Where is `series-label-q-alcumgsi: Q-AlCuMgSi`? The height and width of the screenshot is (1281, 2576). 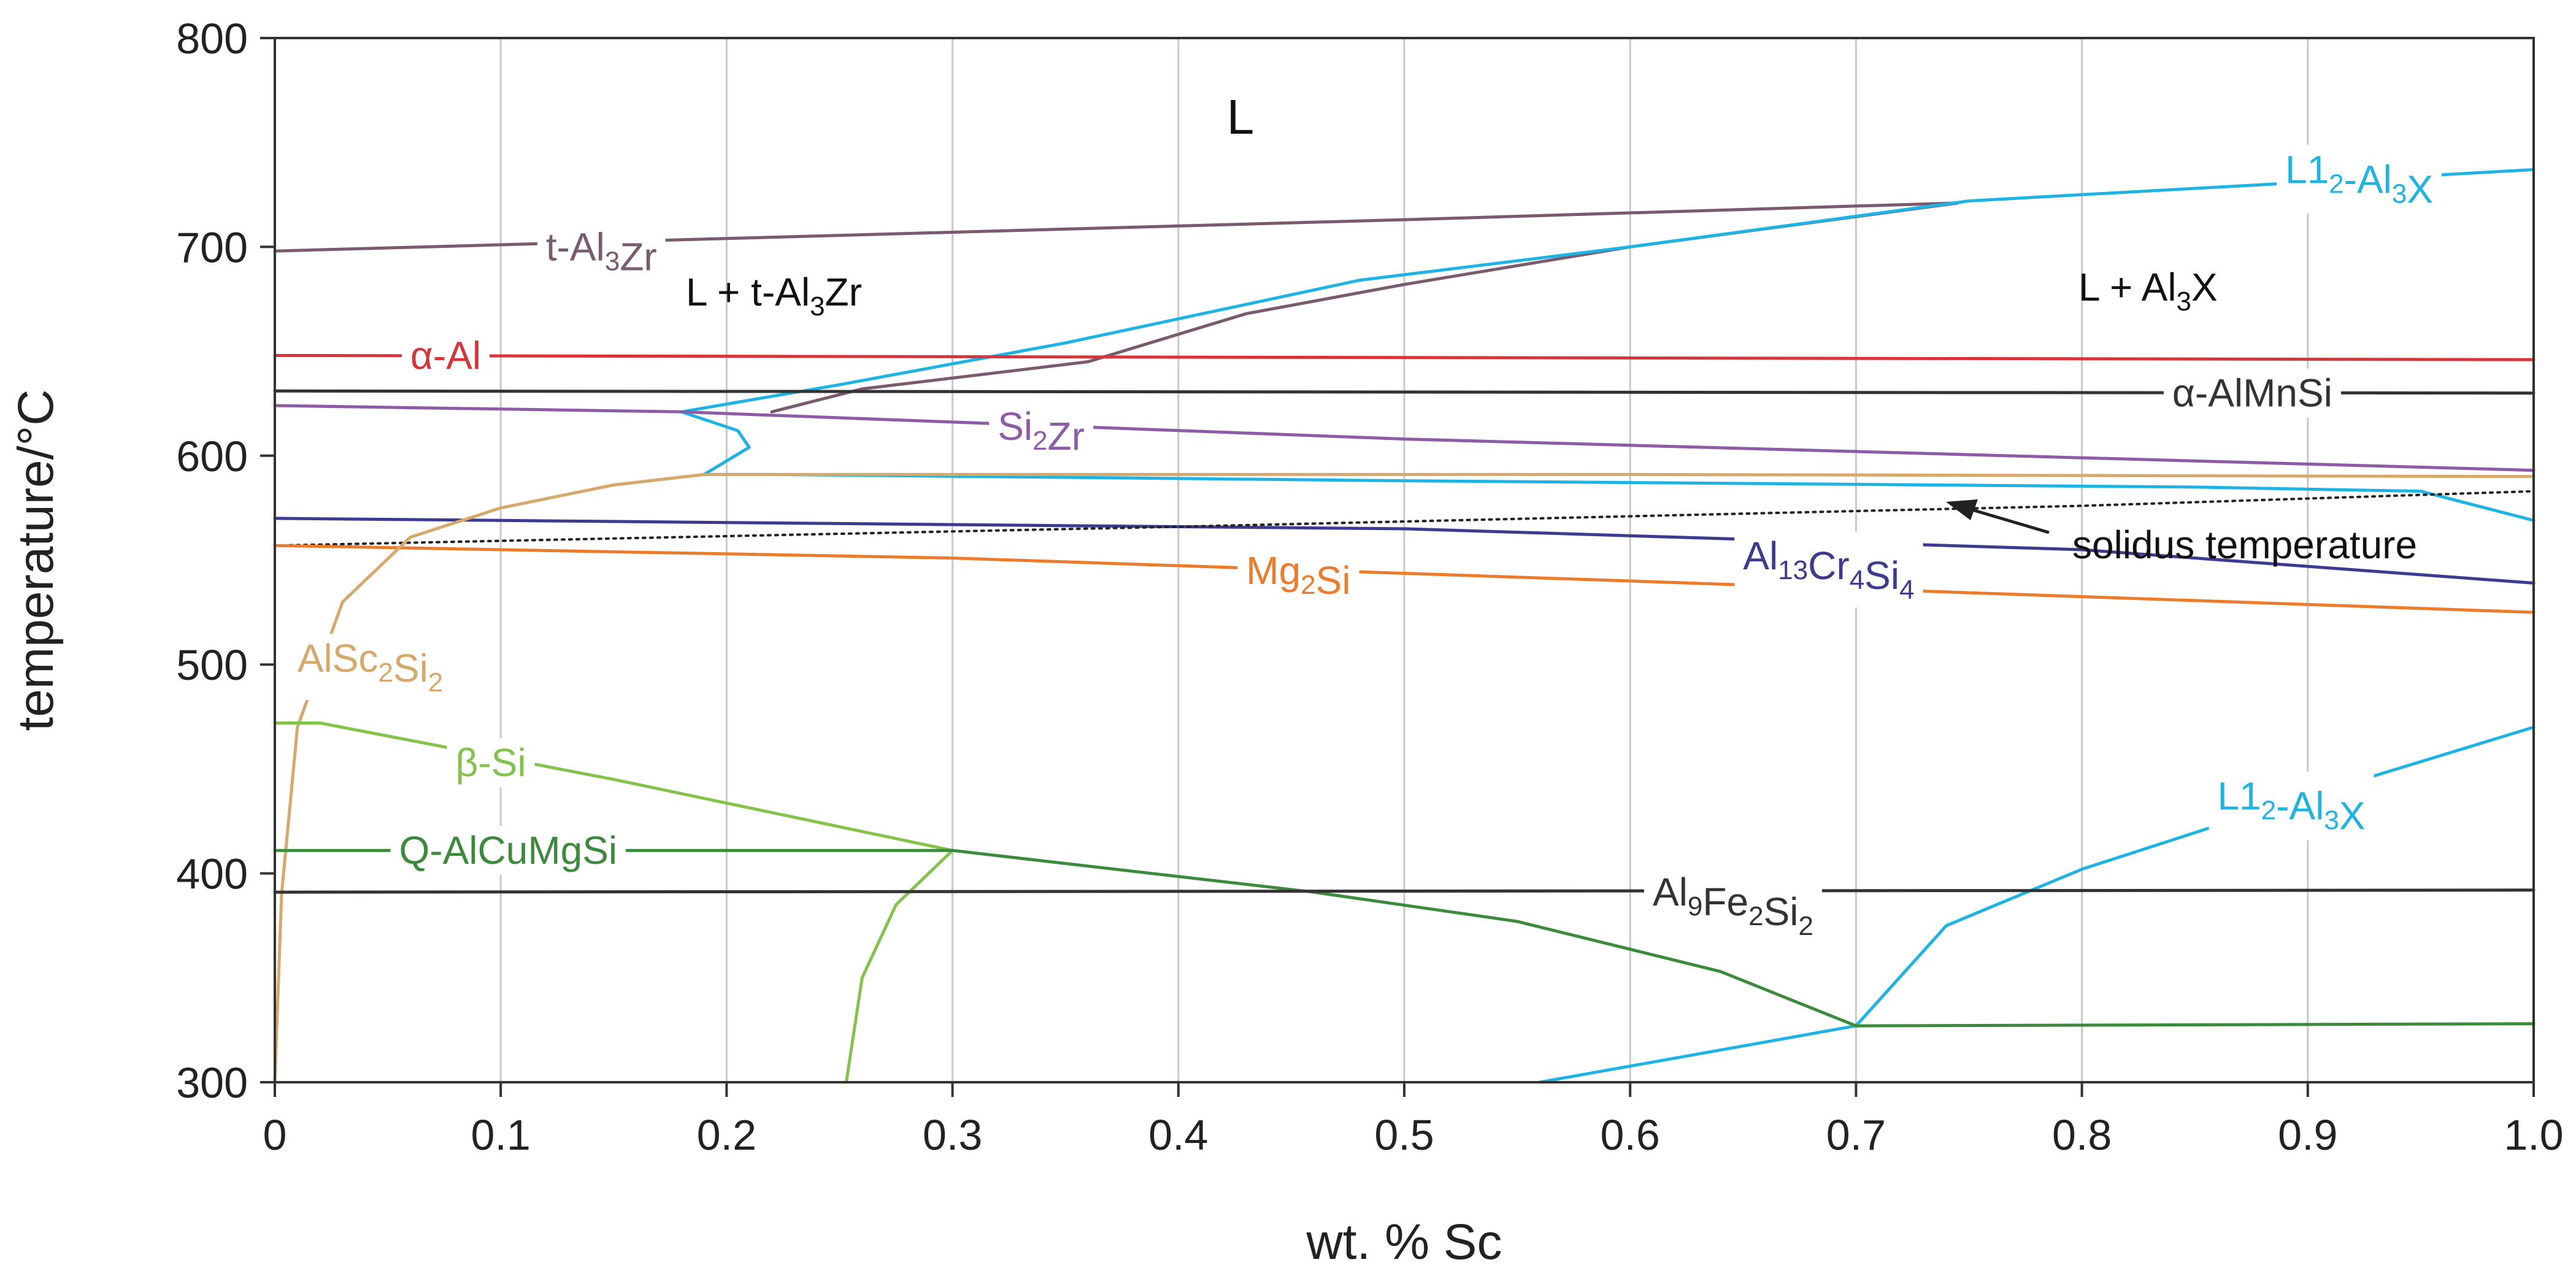
series-label-q-alcumgsi: Q-AlCuMgSi is located at coordinates (508, 850).